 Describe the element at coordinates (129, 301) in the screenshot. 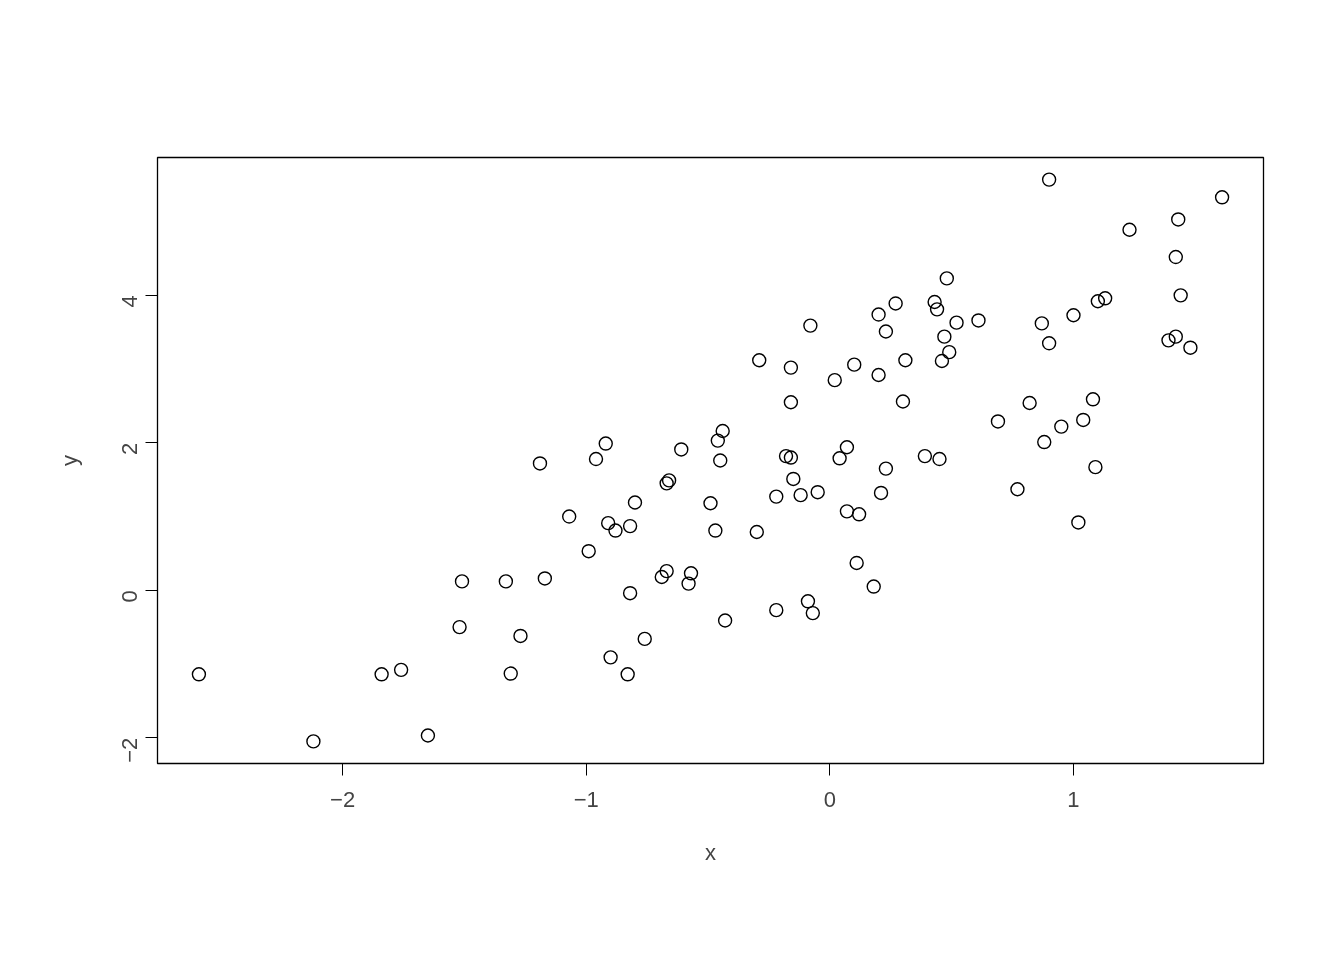

I see `y-tick-label: 4` at that location.